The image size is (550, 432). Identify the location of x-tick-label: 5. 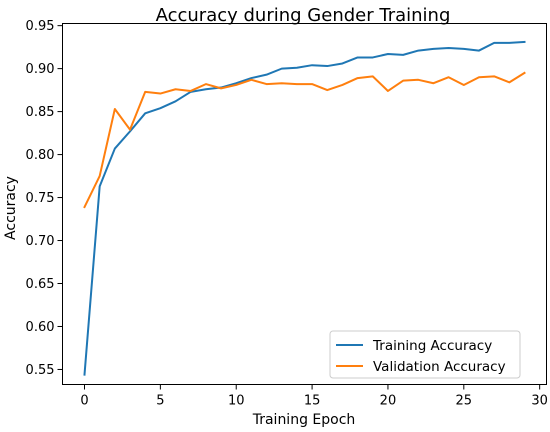
(160, 401).